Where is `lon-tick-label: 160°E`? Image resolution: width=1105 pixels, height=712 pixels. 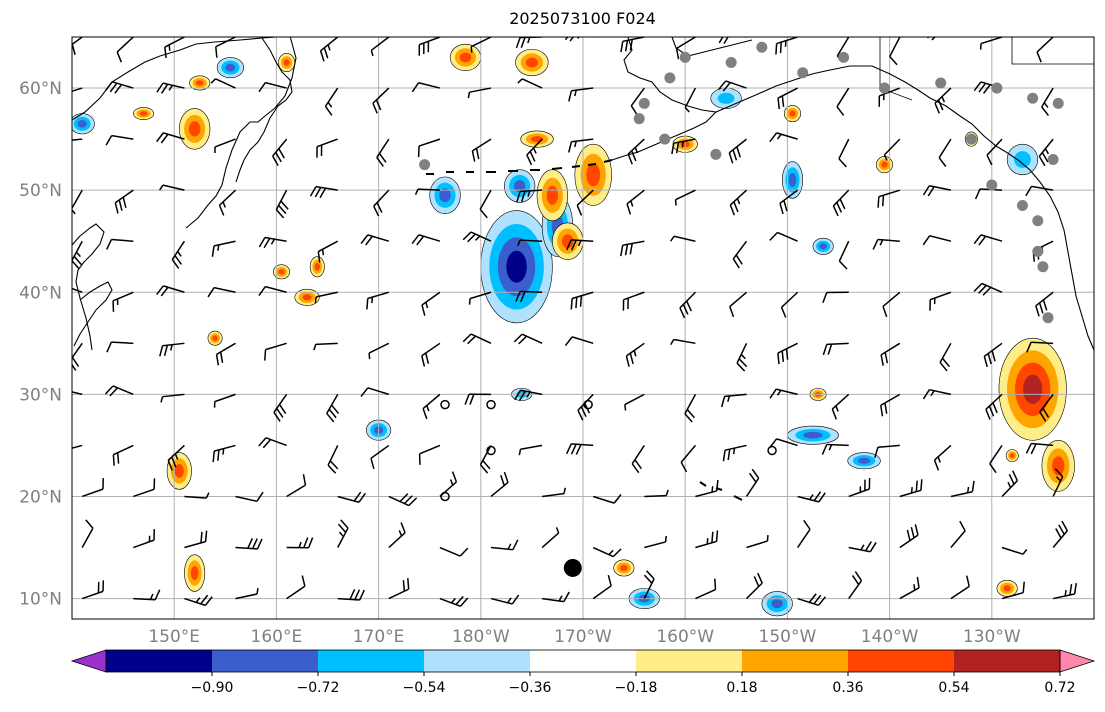
lon-tick-label: 160°E is located at coordinates (277, 637).